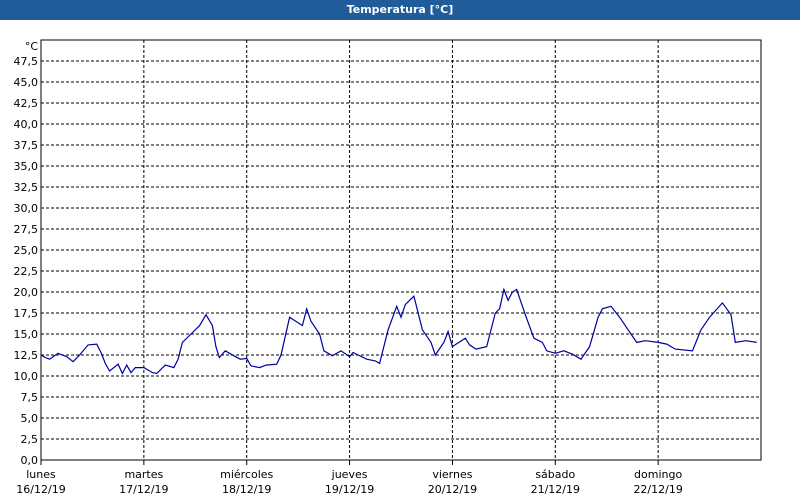 This screenshot has width=800, height=500. Describe the element at coordinates (657, 489) in the screenshot. I see `x-tick-date: 22/12/19` at that location.